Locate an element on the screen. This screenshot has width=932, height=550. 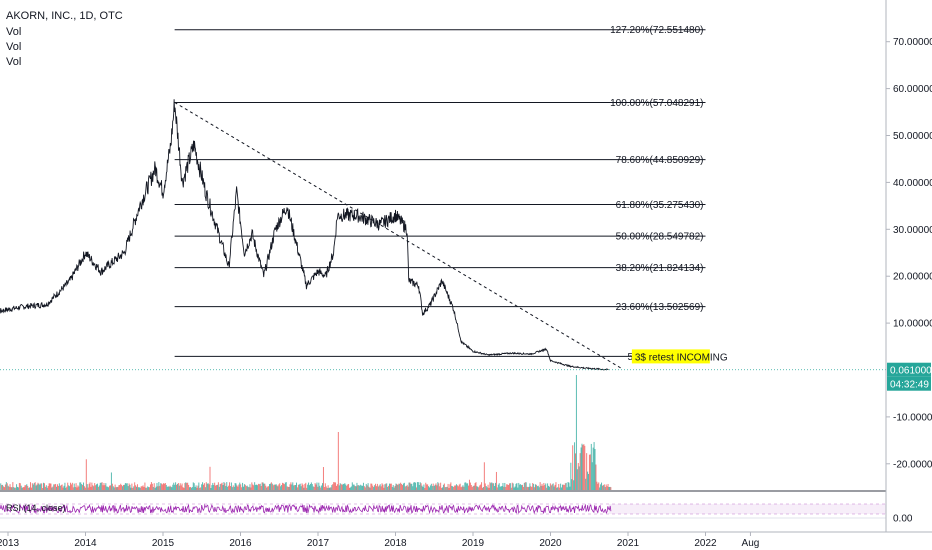
annotation-box is located at coordinates (670, 356).